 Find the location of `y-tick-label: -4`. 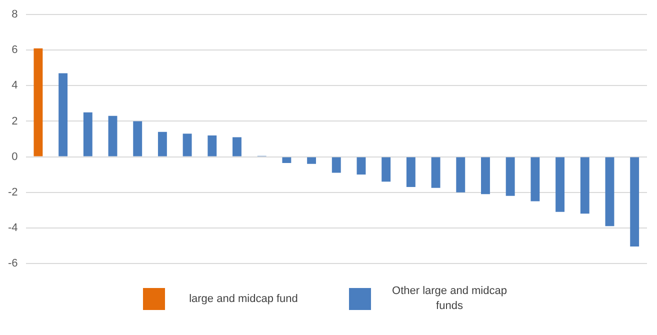

y-tick-label: -4 is located at coordinates (13, 228).